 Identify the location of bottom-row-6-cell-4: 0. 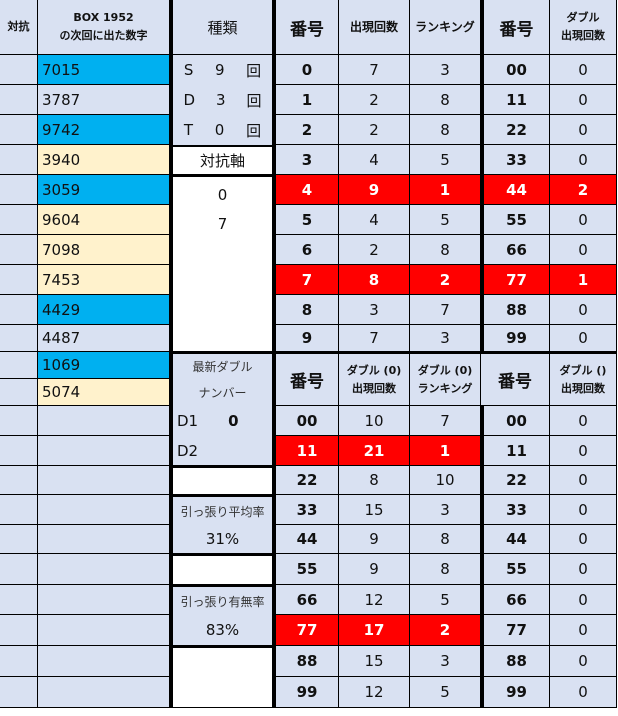
(583, 600).